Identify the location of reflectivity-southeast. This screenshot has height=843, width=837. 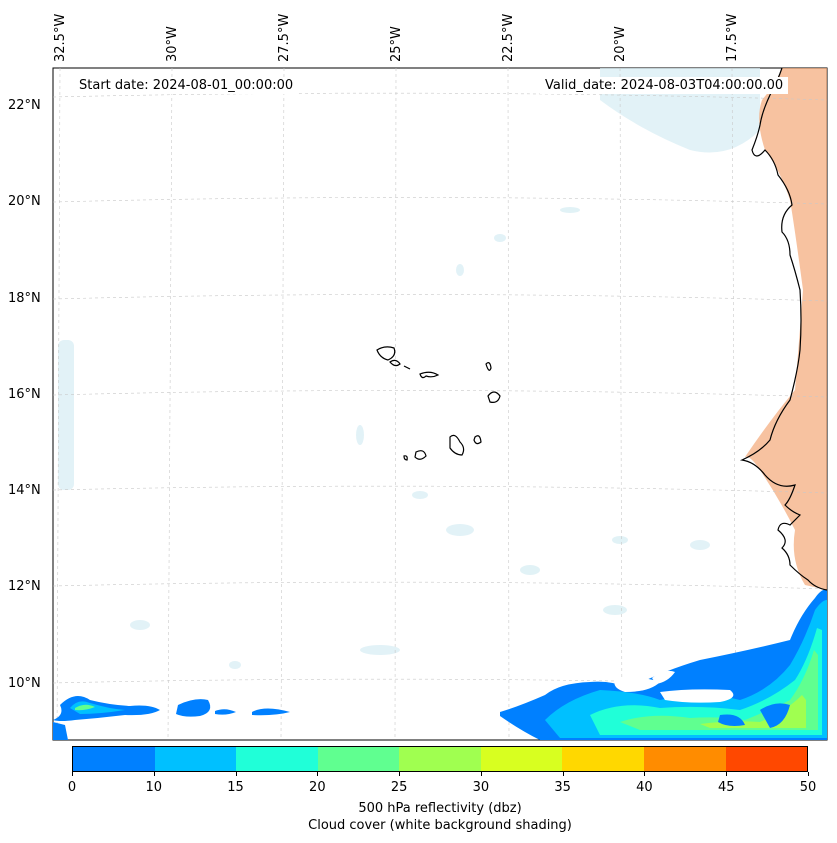
(663, 664).